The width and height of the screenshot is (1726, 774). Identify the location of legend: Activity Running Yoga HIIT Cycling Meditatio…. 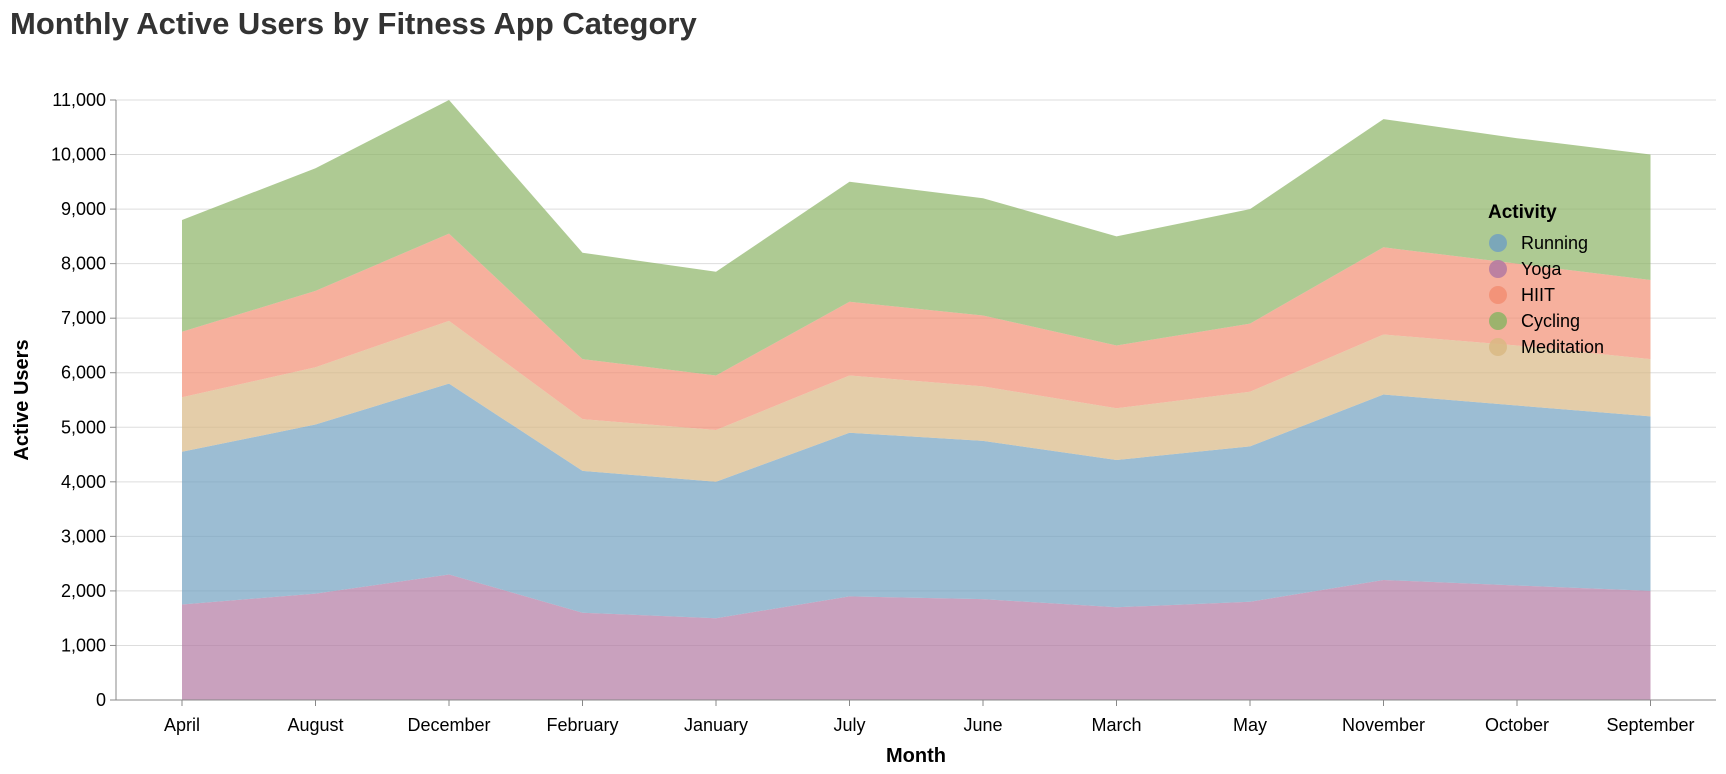
(1546, 279).